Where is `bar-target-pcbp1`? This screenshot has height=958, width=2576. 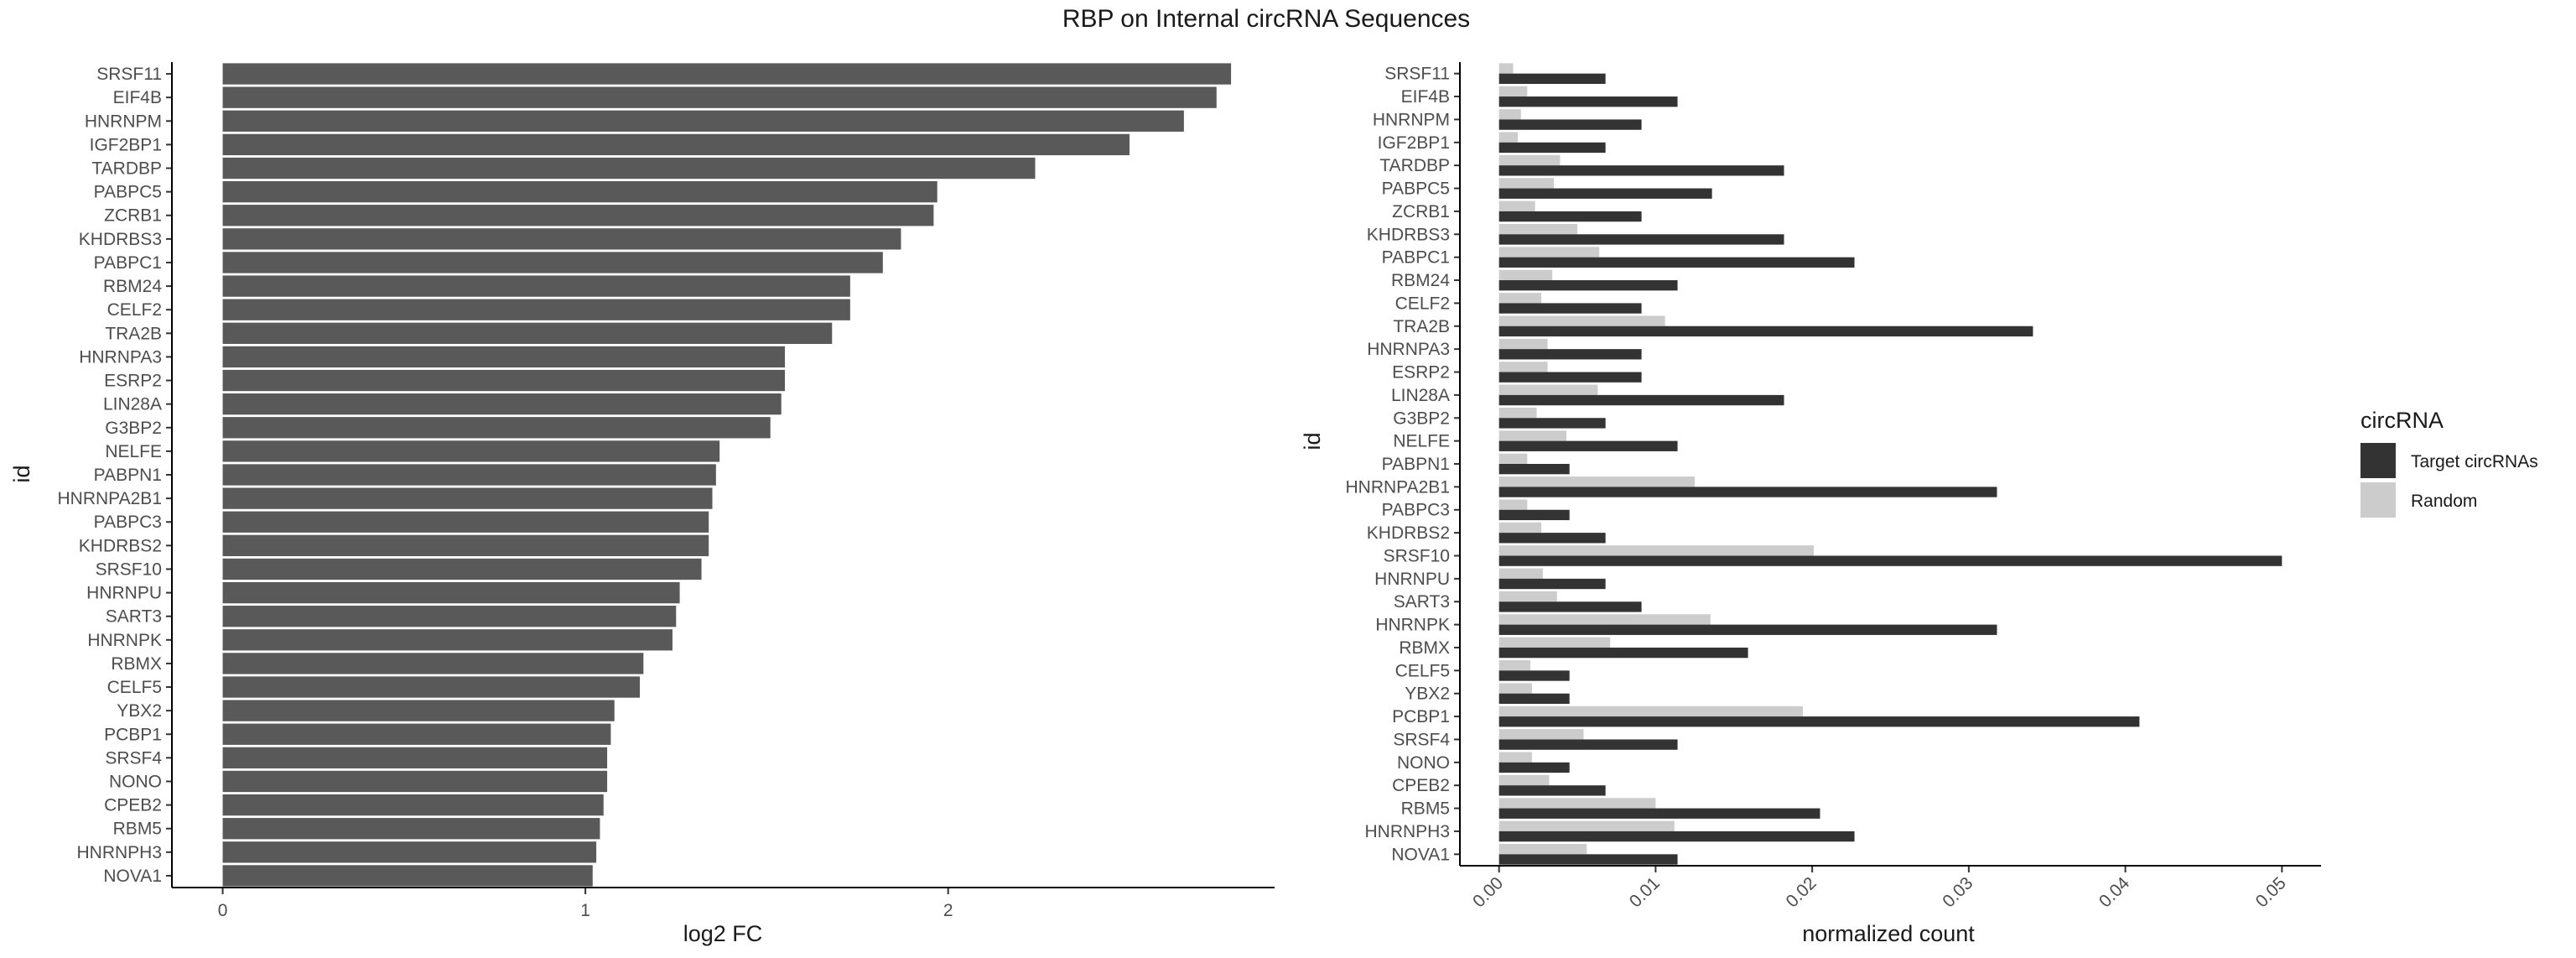 bar-target-pcbp1 is located at coordinates (1819, 722).